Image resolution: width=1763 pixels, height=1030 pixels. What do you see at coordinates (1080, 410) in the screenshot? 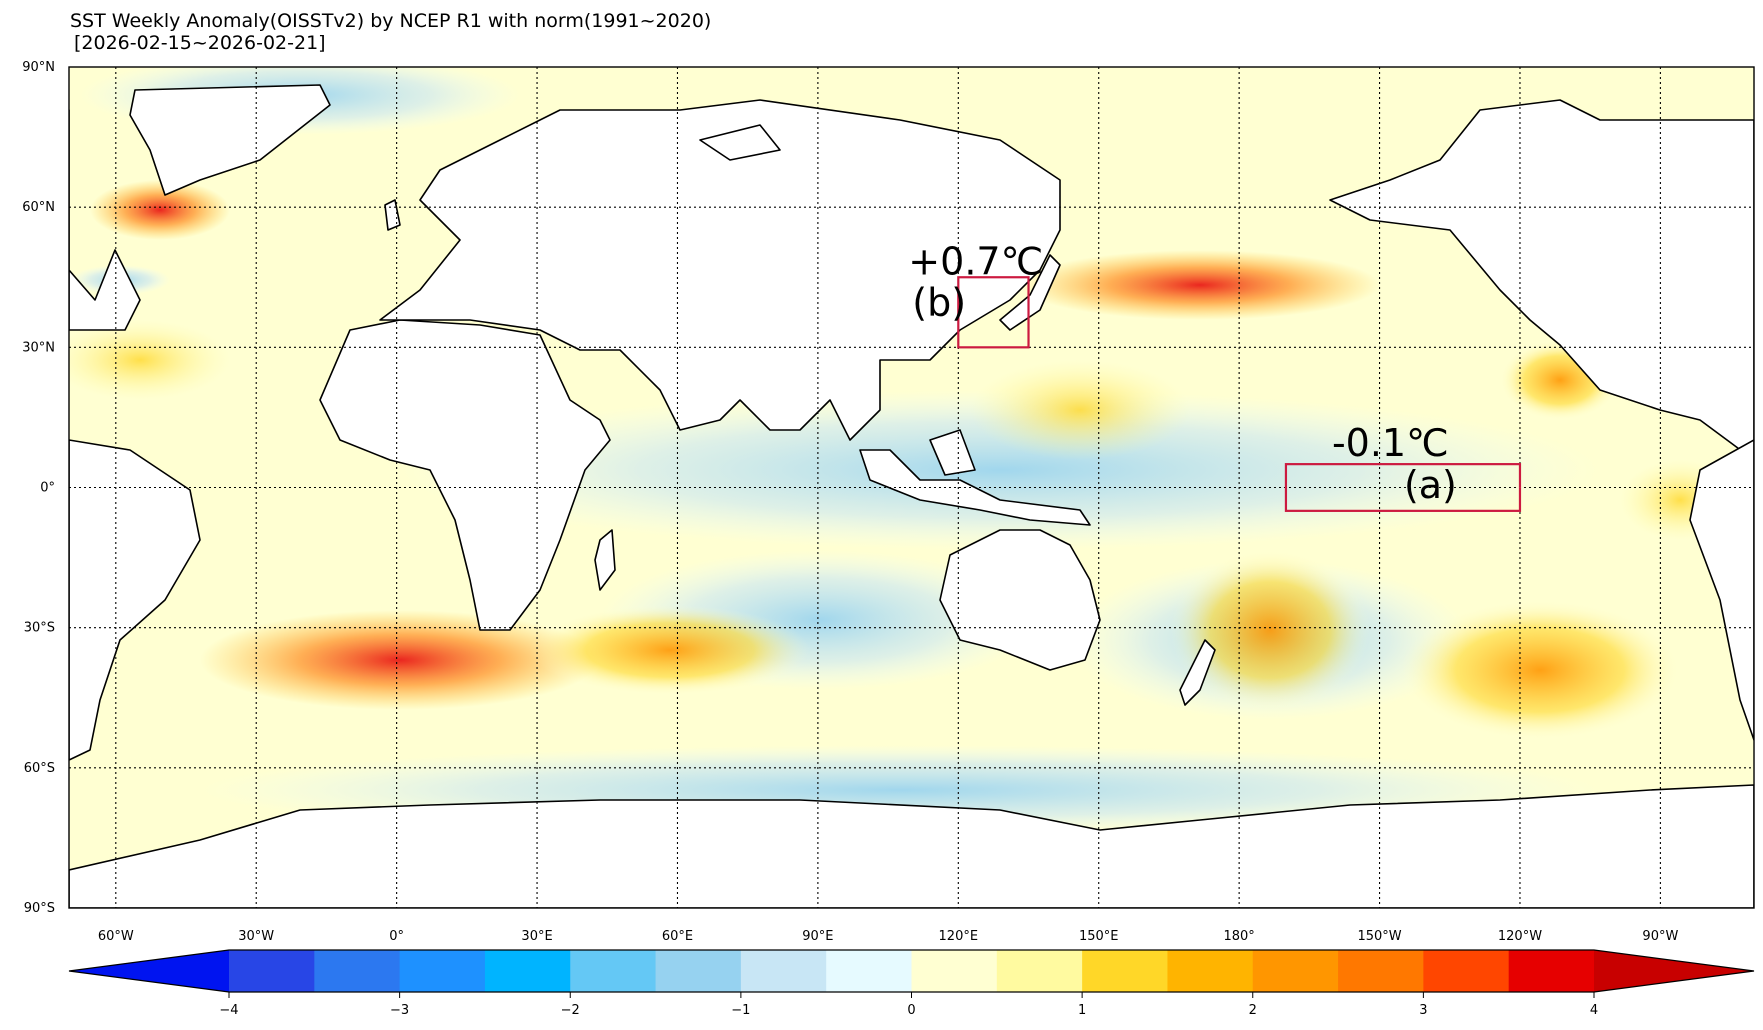
I see `west-pacific-warm-patch` at bounding box center [1080, 410].